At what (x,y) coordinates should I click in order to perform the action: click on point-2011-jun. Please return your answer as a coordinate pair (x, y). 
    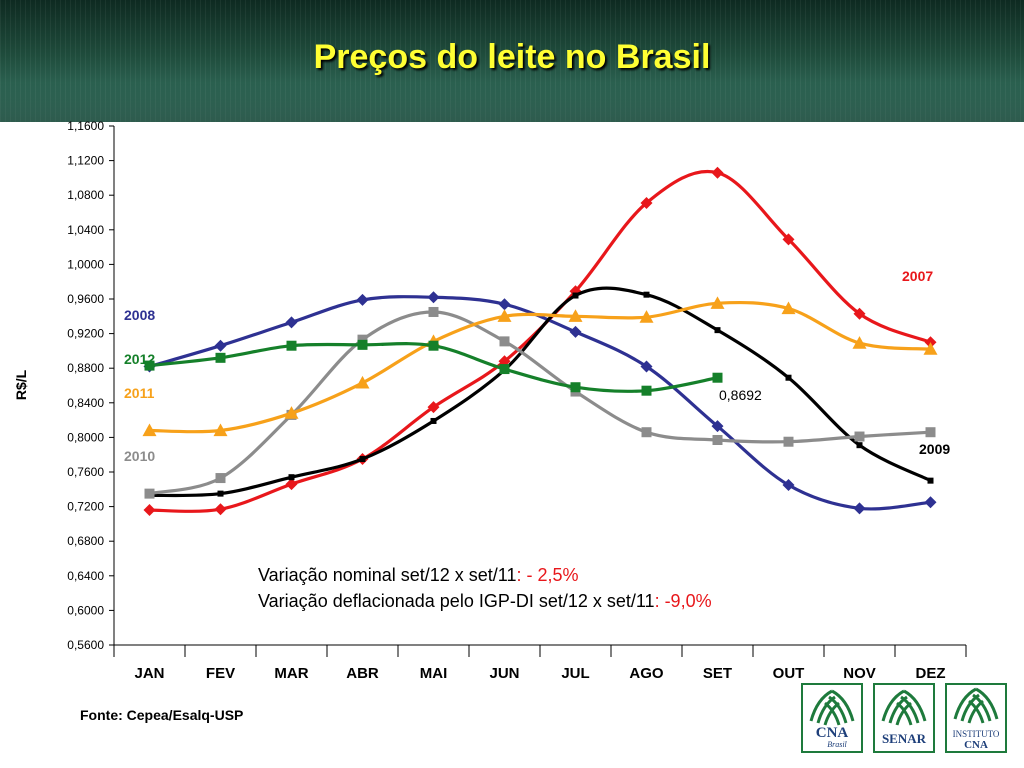
    Looking at the image, I should click on (504, 315).